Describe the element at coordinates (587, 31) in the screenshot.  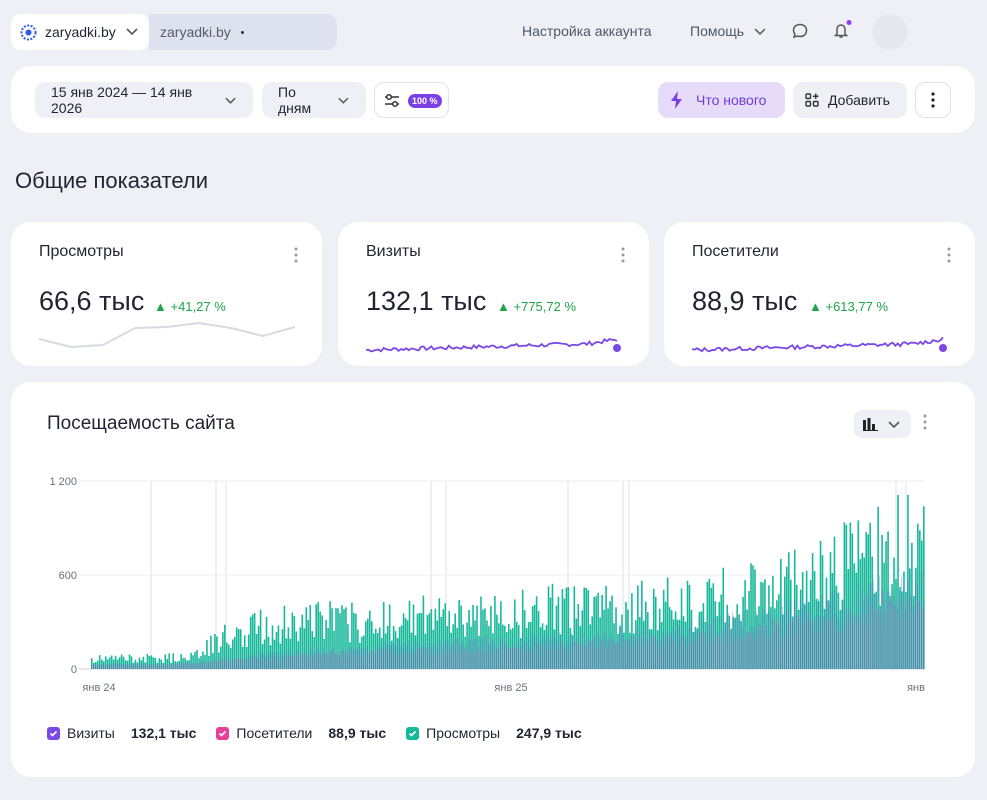
I see `account-settings-link: Настройка аккаунта` at that location.